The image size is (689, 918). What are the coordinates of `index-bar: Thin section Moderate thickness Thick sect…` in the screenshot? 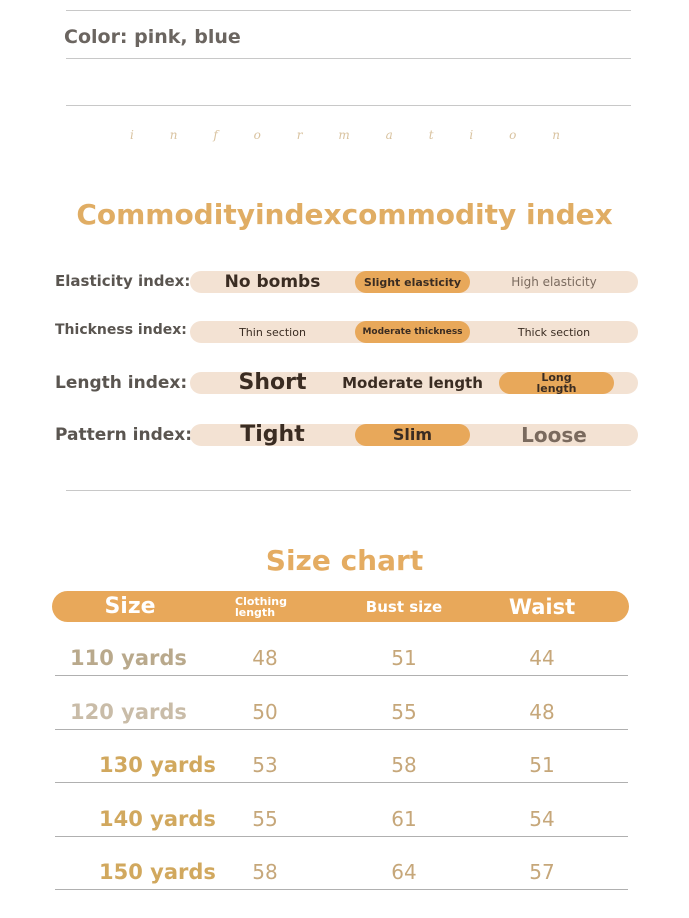 It's located at (414, 332).